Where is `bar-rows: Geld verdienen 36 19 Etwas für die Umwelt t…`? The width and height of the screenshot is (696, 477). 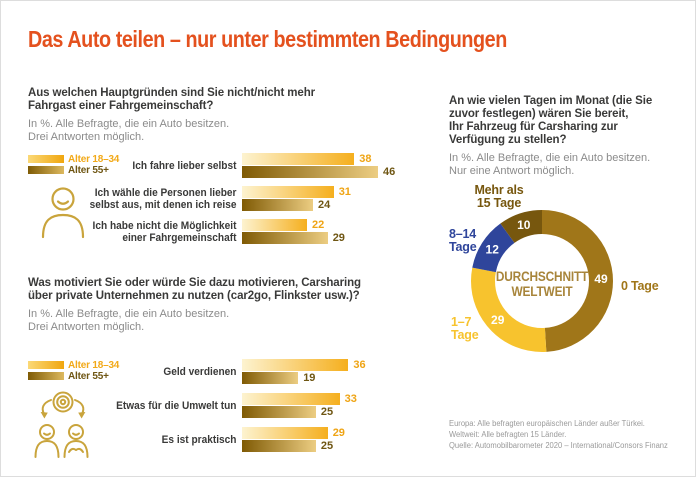
bar-rows: Geld verdienen 36 19 Etwas für die Umwelt t… is located at coordinates (235, 405).